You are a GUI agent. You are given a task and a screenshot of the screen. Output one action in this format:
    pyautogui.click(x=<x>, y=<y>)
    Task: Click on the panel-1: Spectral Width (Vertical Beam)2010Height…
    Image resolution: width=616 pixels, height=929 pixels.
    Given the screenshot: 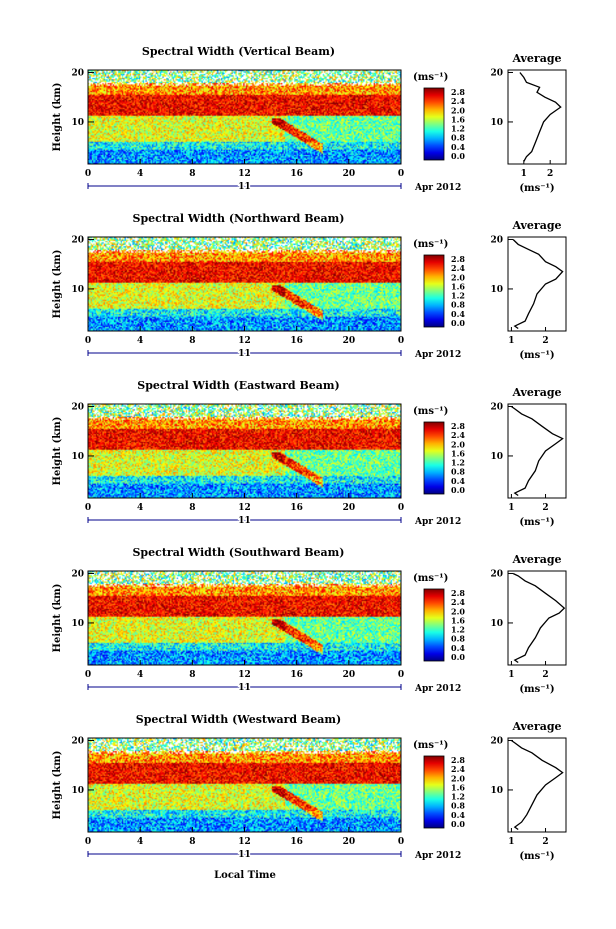 What is the action you would take?
    pyautogui.click(x=309, y=119)
    